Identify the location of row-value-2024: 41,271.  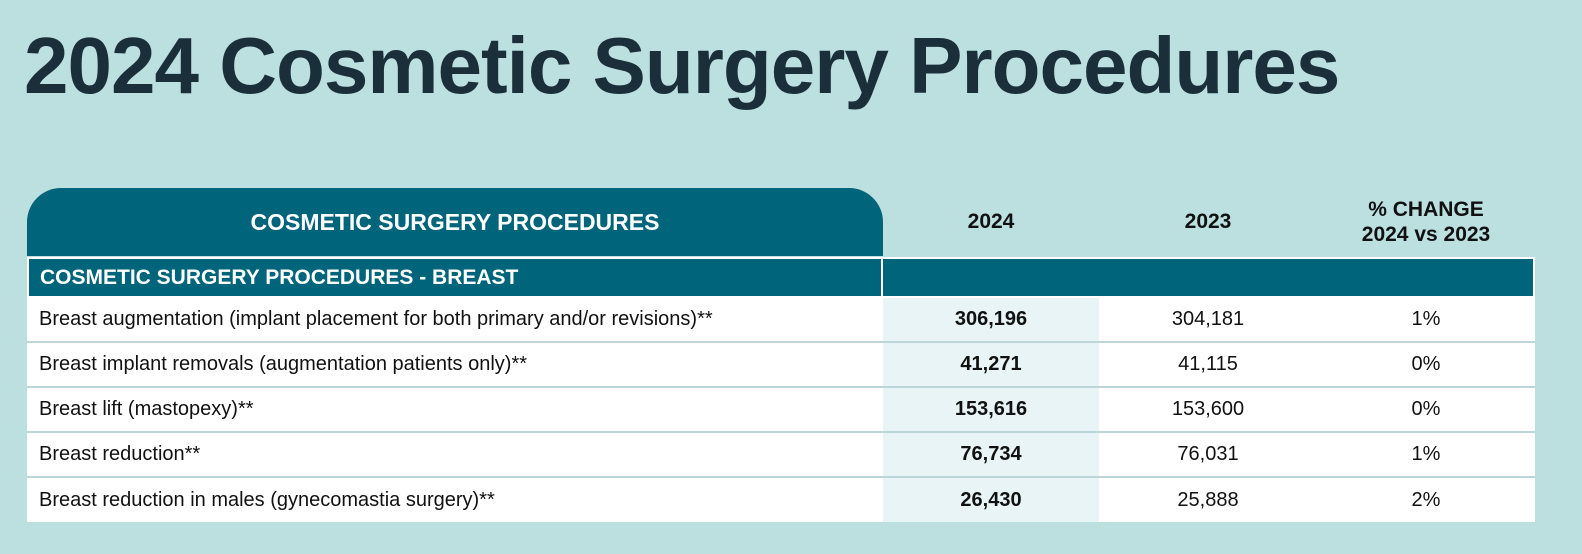
(991, 364).